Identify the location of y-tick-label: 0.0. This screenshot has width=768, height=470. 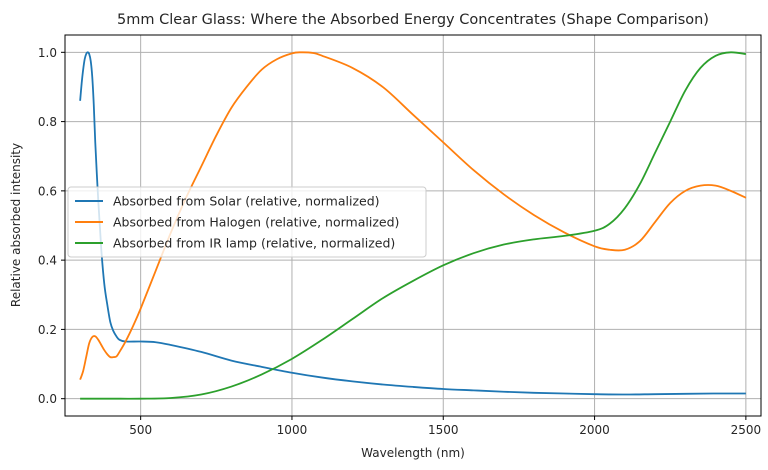
(47, 399).